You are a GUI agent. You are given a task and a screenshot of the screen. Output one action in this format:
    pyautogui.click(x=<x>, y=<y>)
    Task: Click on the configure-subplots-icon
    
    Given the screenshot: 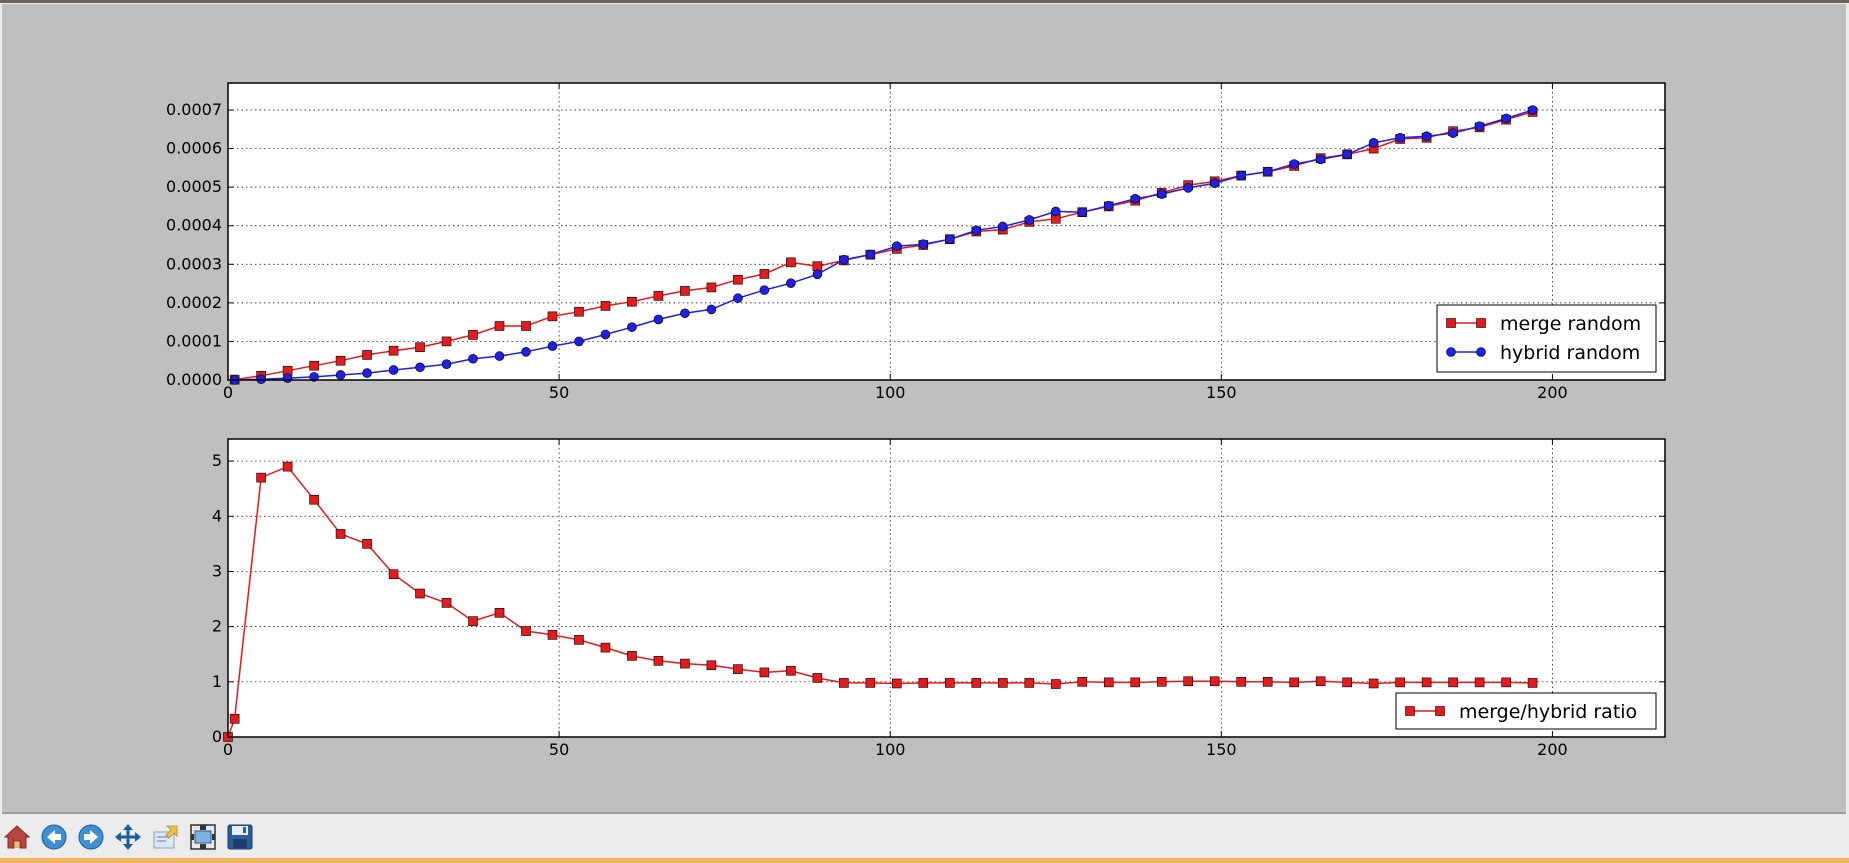 What is the action you would take?
    pyautogui.click(x=203, y=837)
    